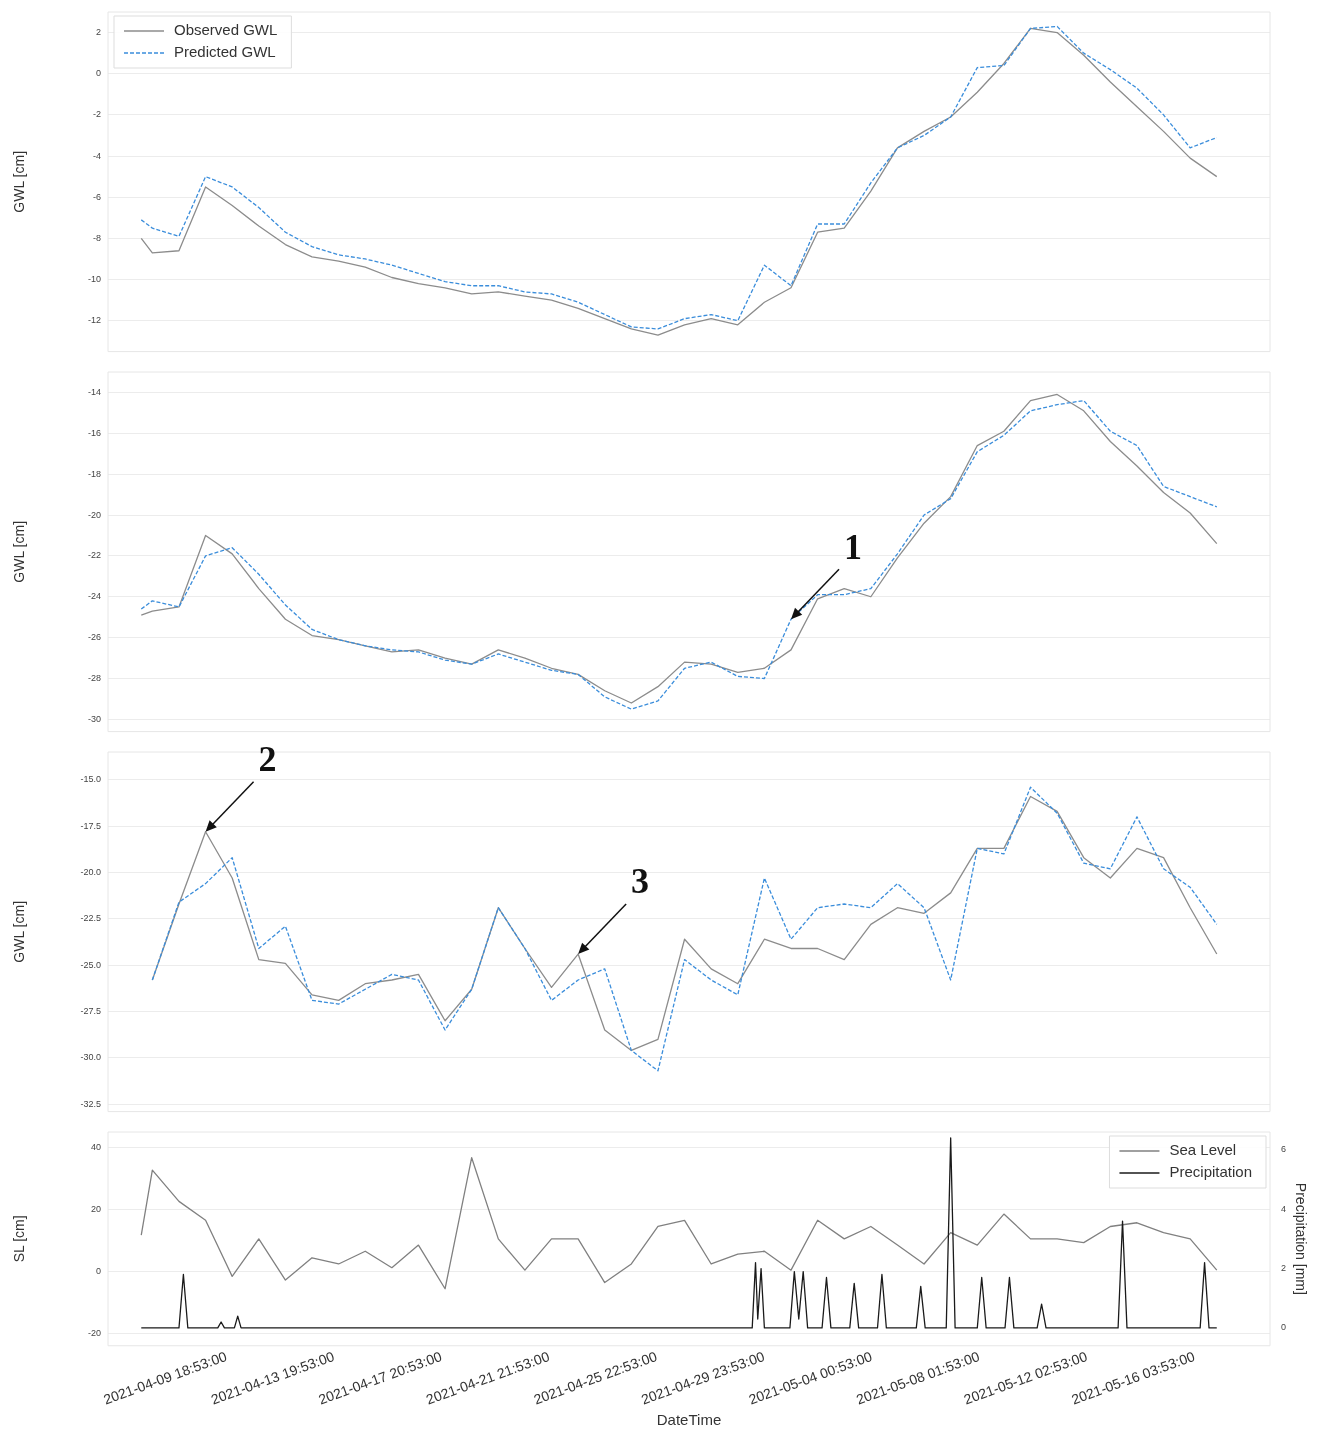 The width and height of the screenshot is (1322, 1440). I want to click on legend-label: Observed GWL, so click(226, 30).